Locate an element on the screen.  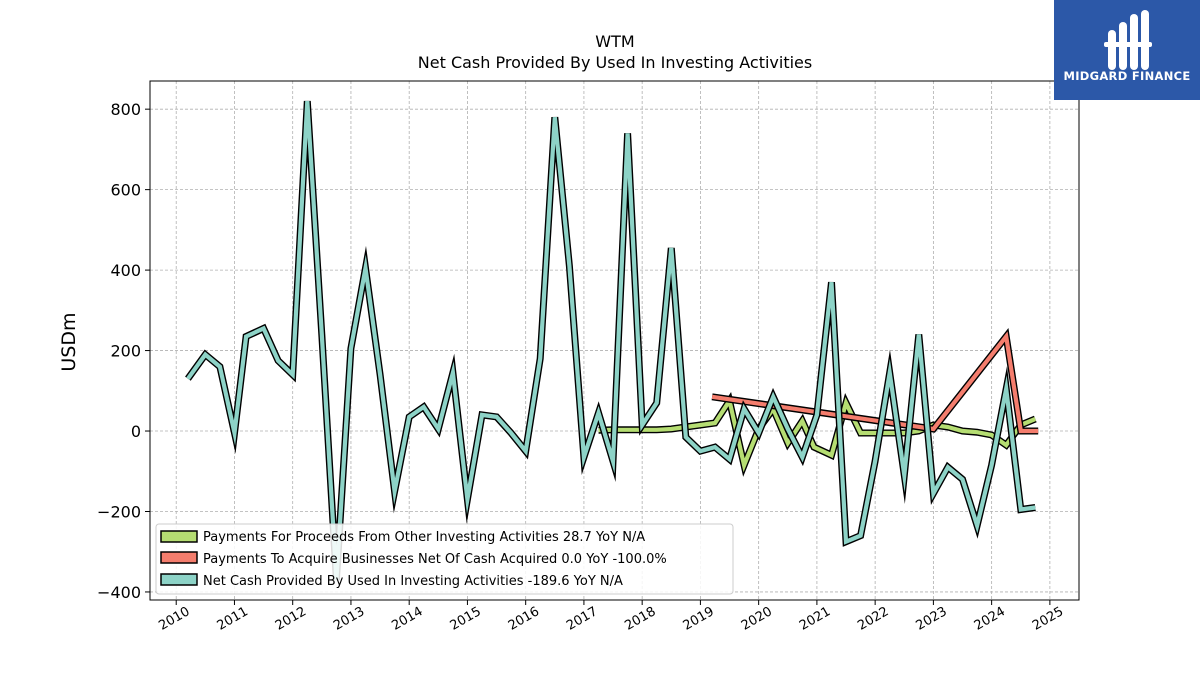
legend-swatch-net-cash-investing is located at coordinates (179, 579).